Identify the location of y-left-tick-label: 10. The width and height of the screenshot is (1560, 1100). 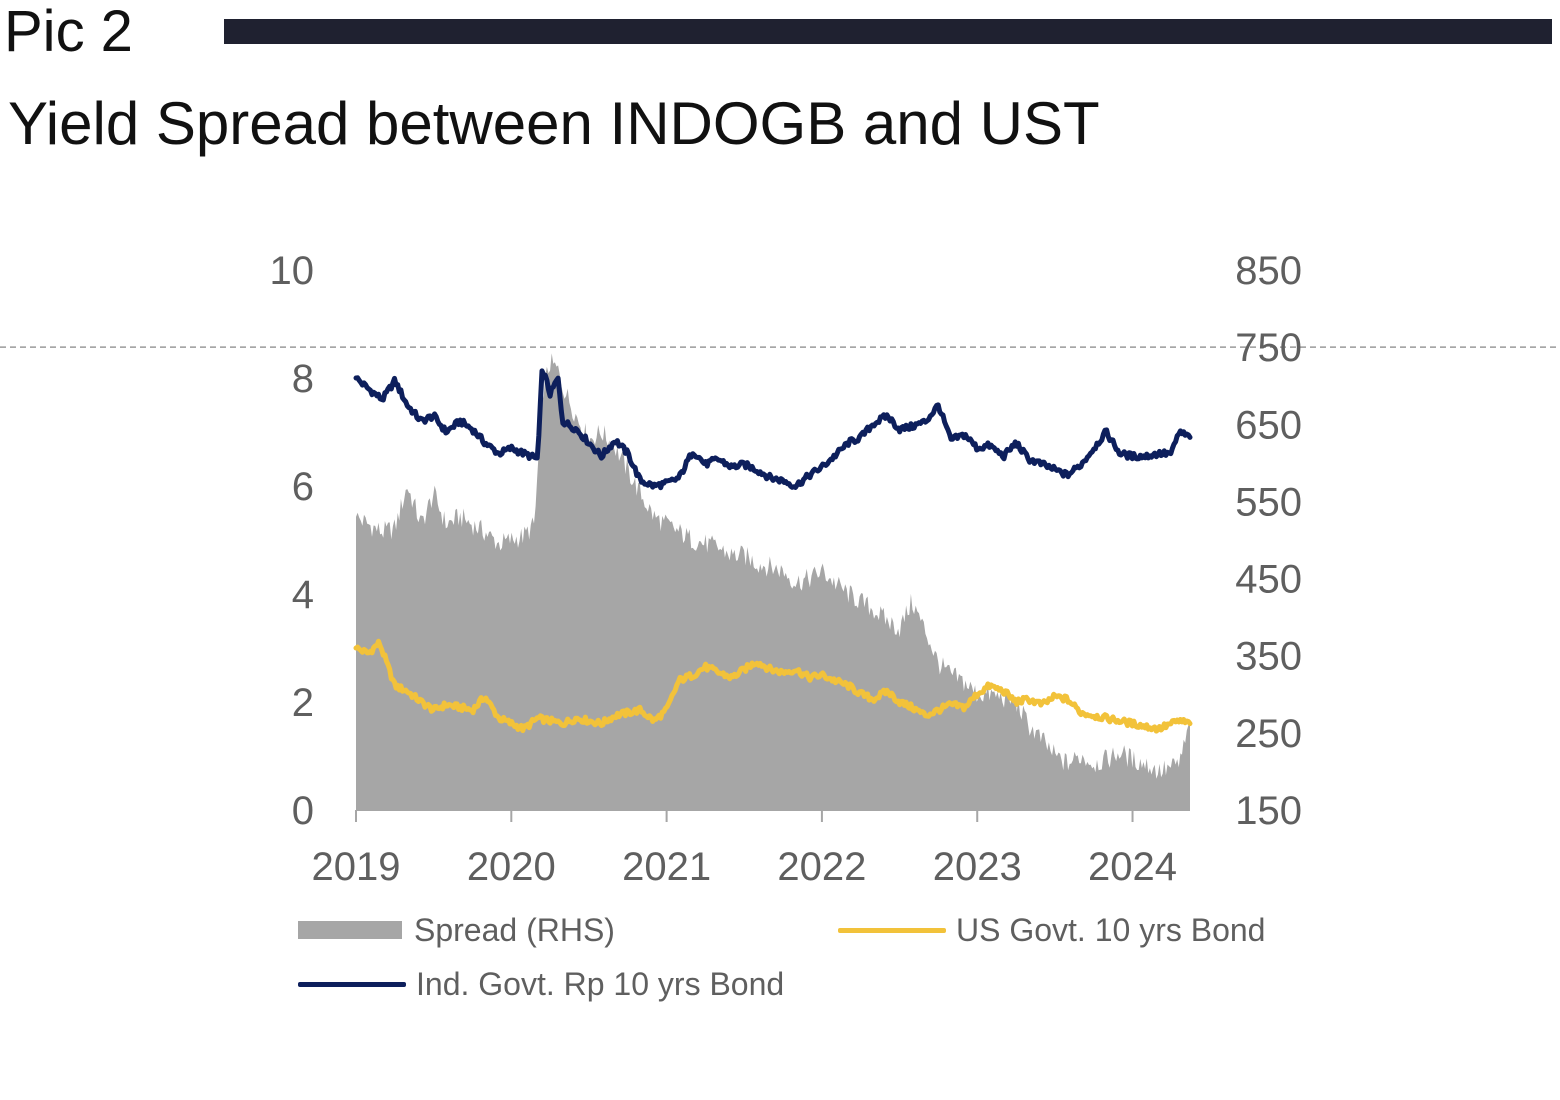
(292, 271).